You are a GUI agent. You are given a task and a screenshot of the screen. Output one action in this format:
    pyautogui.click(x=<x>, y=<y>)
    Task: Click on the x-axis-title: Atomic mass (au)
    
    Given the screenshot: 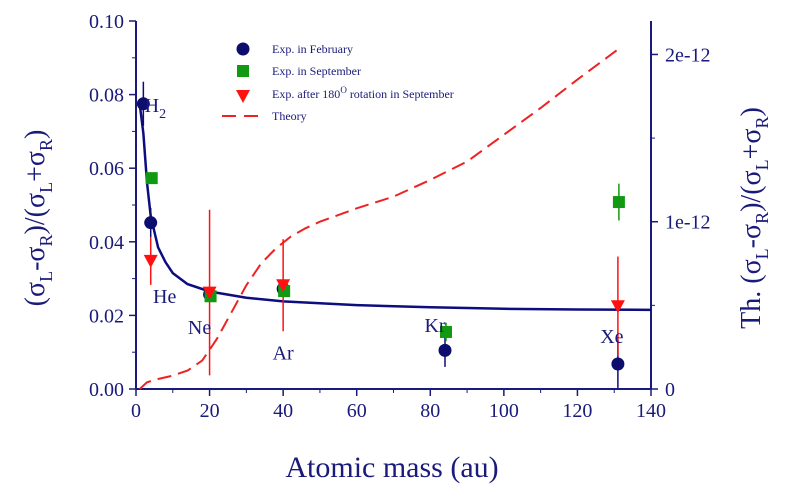 What is the action you would take?
    pyautogui.click(x=391, y=467)
    